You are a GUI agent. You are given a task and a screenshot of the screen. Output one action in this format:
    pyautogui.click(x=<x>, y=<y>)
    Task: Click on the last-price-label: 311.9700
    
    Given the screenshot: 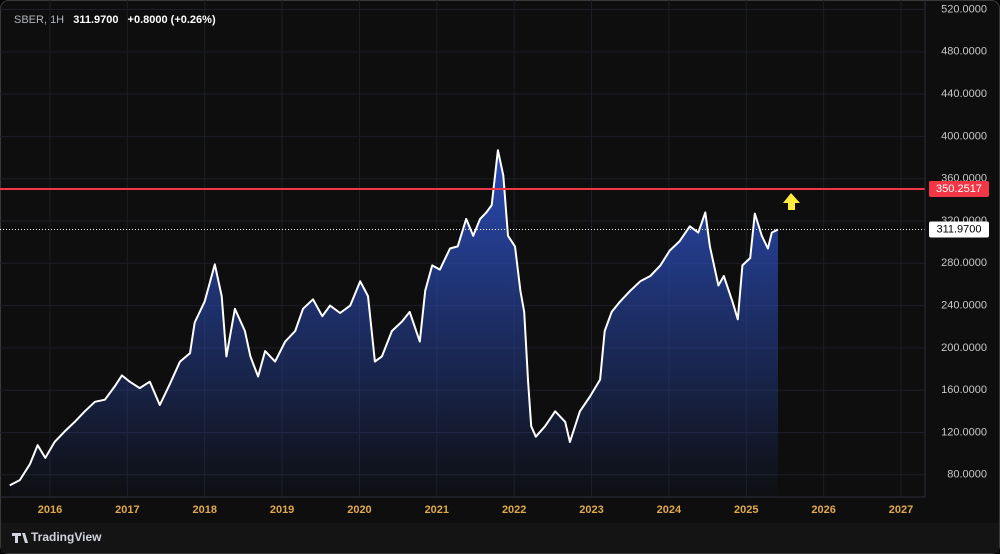 What is the action you would take?
    pyautogui.click(x=958, y=229)
    